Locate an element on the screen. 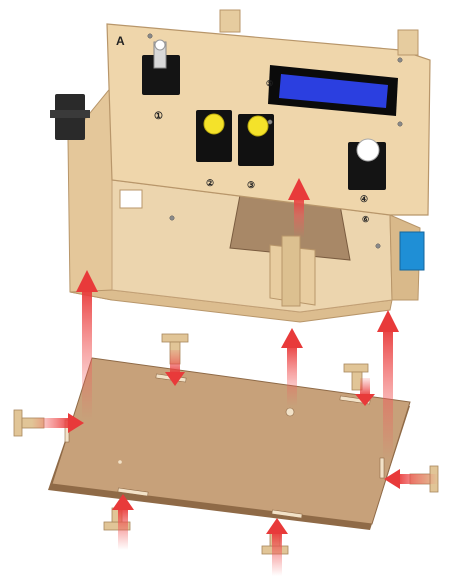 The height and width of the screenshot is (581, 465). arrow-up-bottom-right is located at coordinates (277, 547).